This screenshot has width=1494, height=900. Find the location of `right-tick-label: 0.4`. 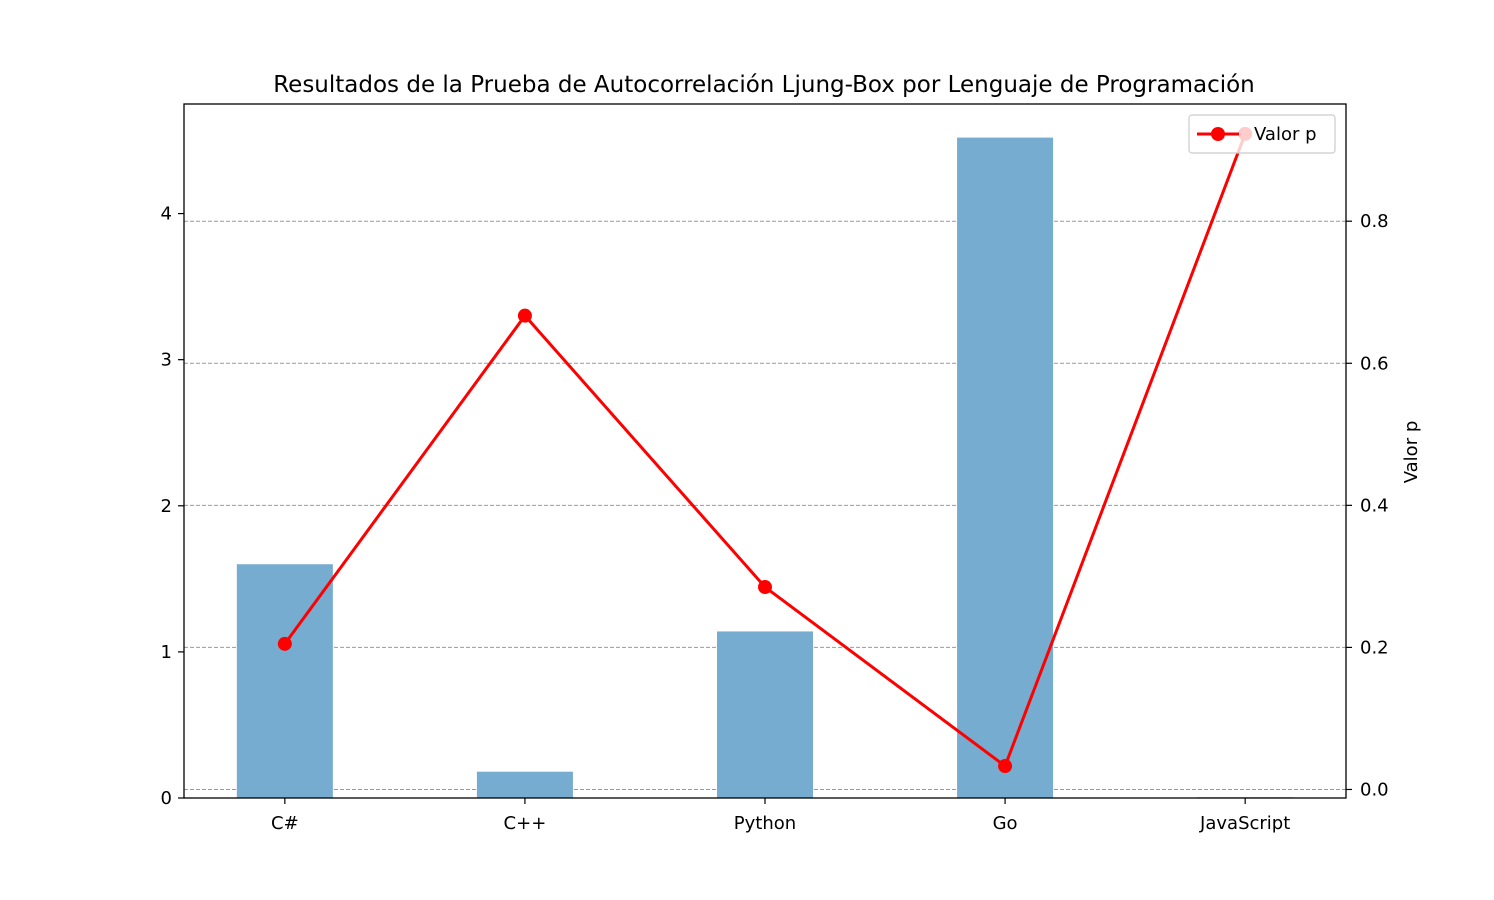

right-tick-label: 0.4 is located at coordinates (1374, 505).